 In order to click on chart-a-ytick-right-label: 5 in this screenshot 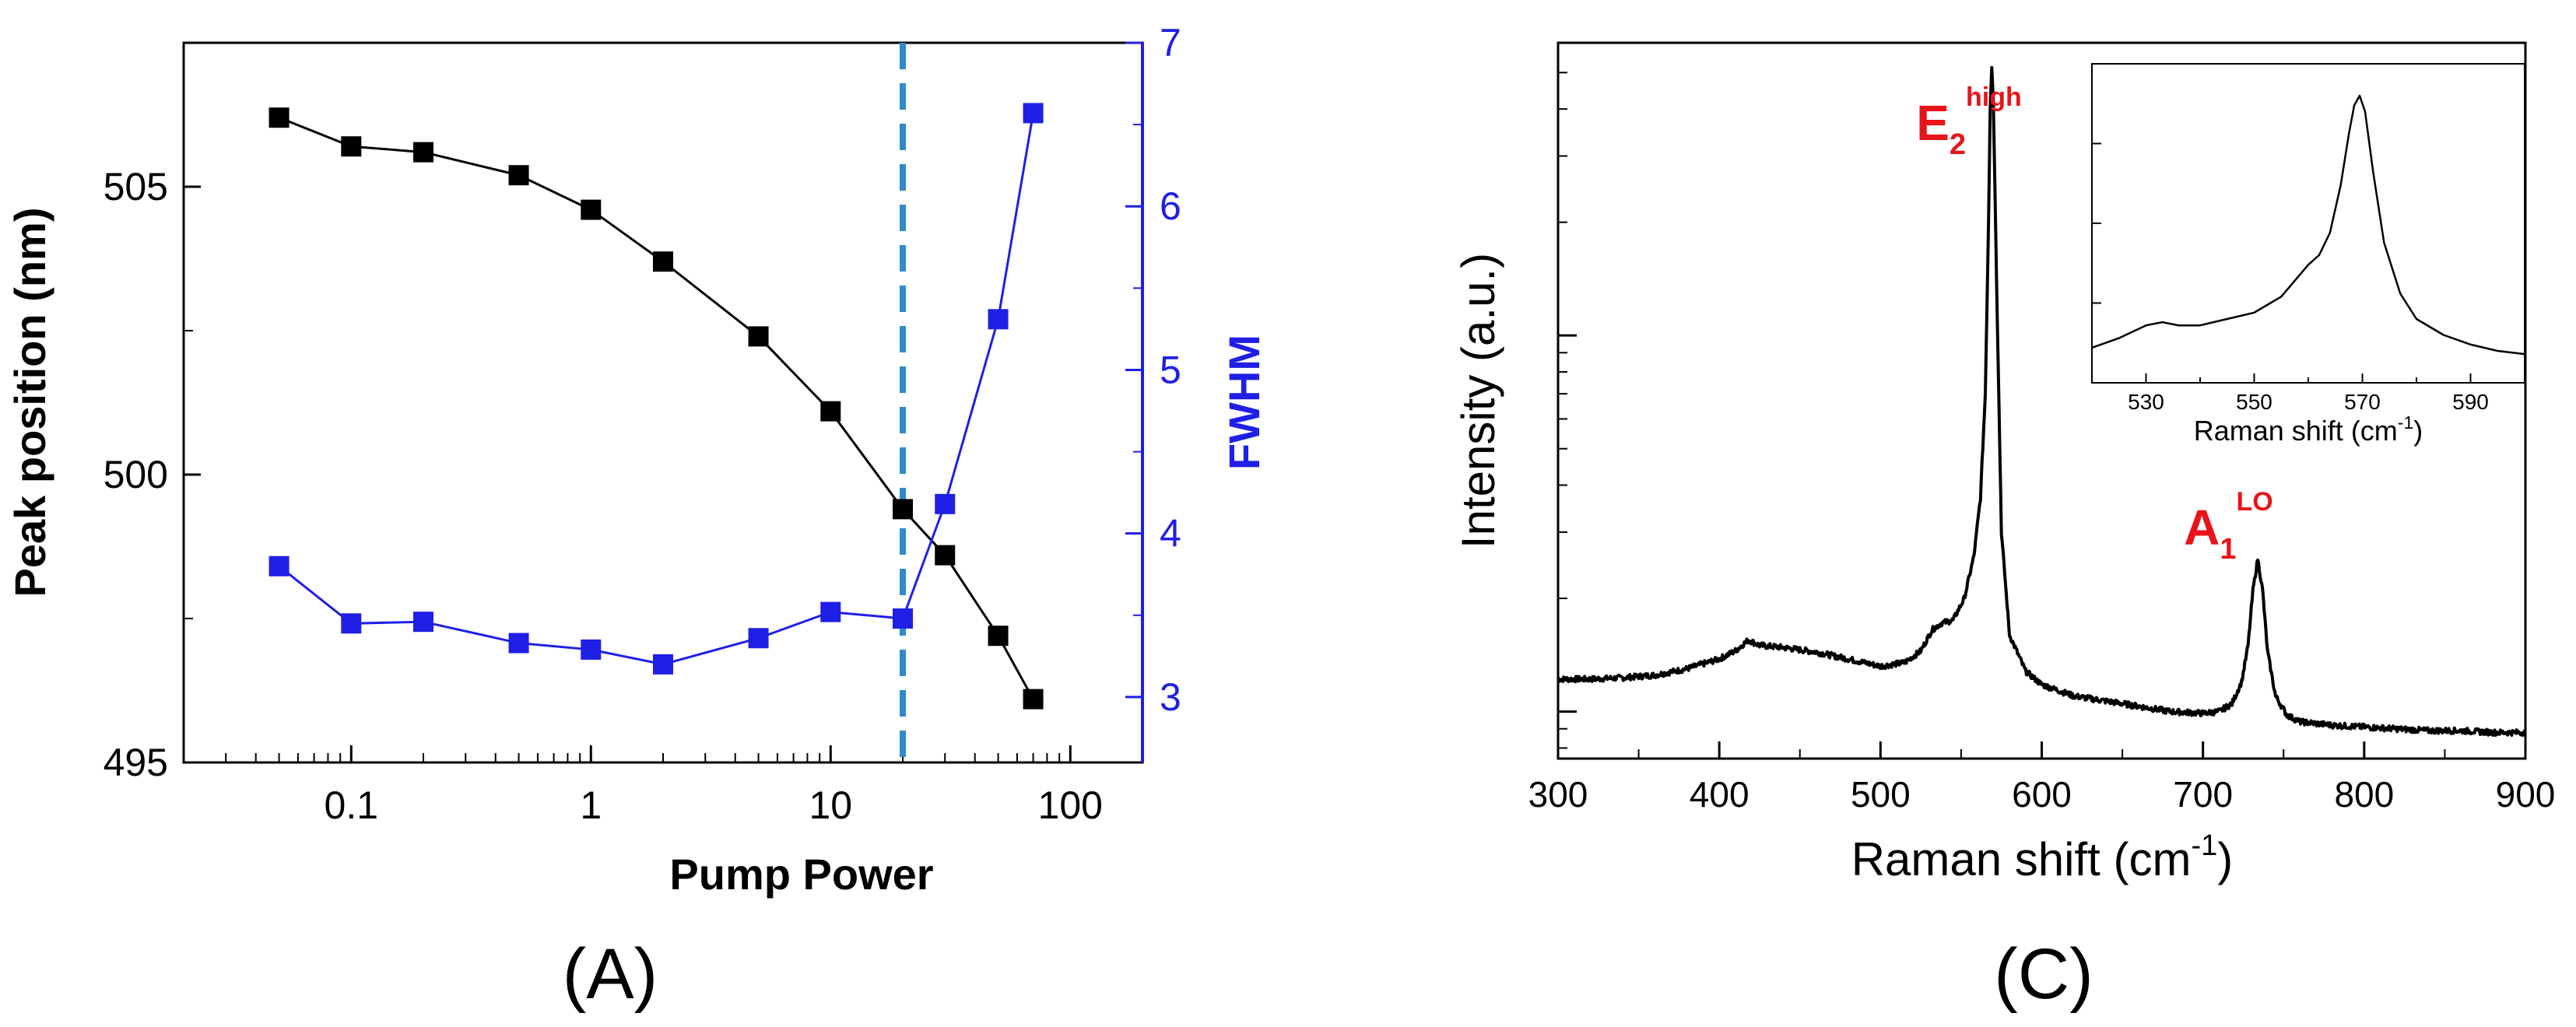, I will do `click(1171, 370)`.